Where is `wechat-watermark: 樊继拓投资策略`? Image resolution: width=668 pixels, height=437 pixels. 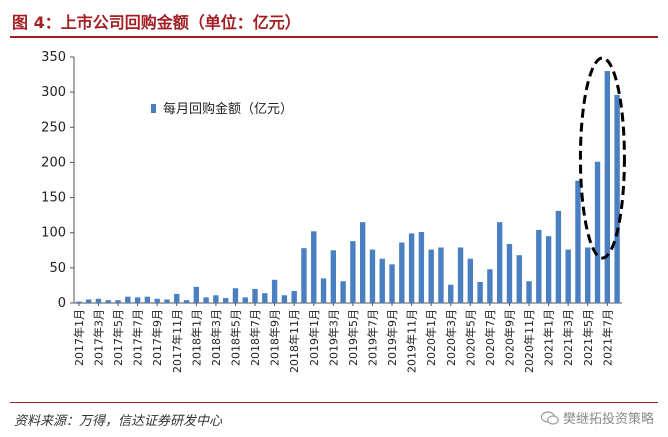 wechat-watermark: 樊继拓投资策略 is located at coordinates (597, 417).